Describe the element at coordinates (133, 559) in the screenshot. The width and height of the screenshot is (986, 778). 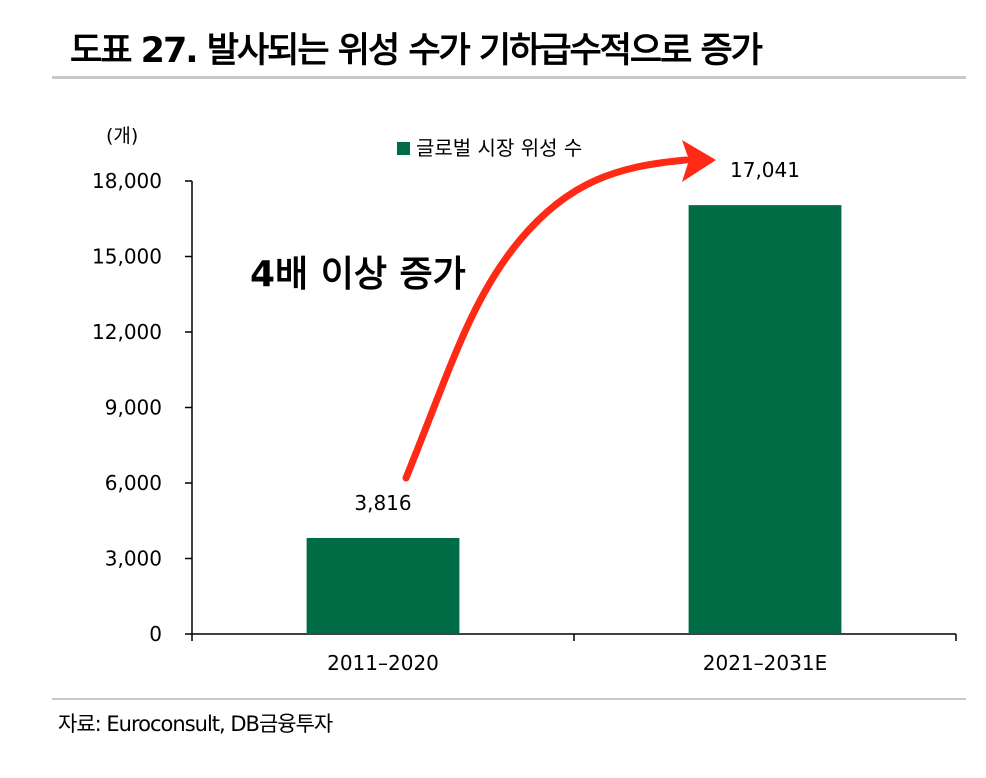
I see `y-tick-label: 3,000` at that location.